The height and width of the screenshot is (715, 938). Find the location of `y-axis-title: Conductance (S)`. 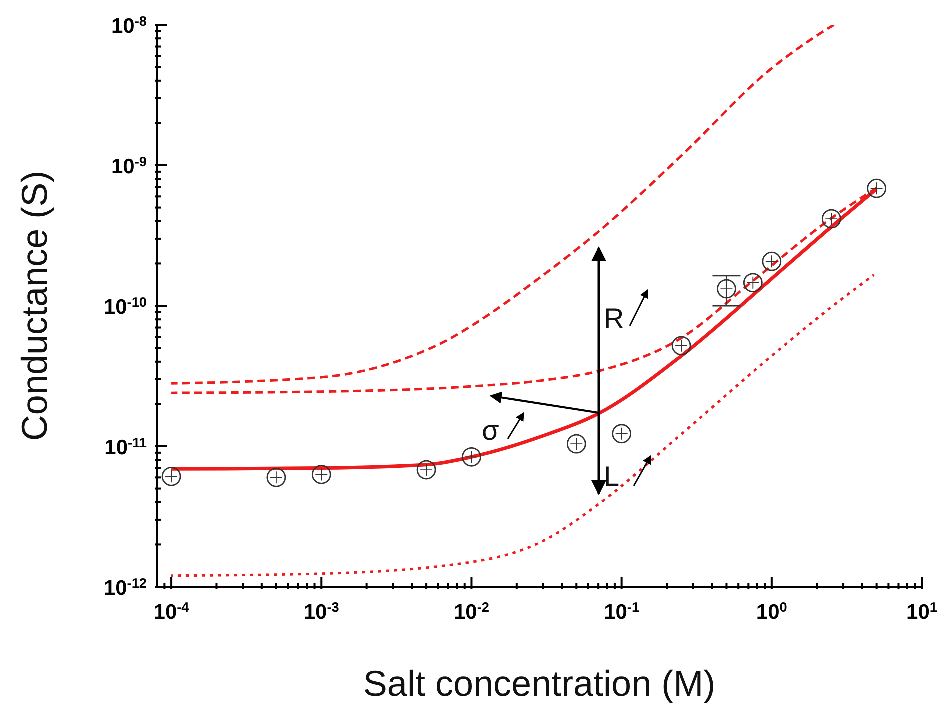

y-axis-title: Conductance (S) is located at coordinates (34, 306).